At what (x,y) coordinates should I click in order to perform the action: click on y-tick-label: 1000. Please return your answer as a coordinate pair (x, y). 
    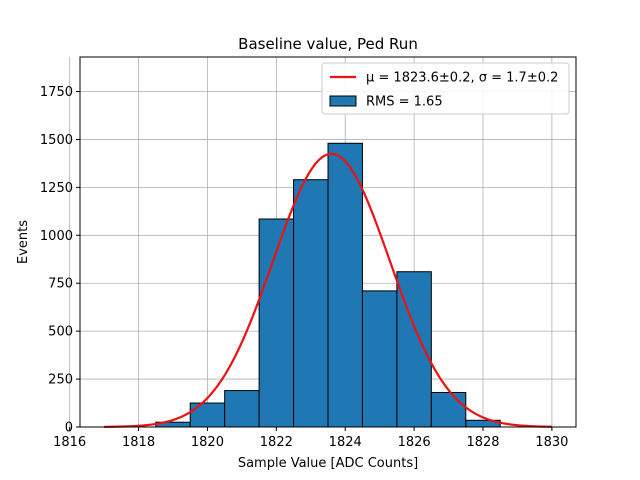
    Looking at the image, I should click on (56, 236).